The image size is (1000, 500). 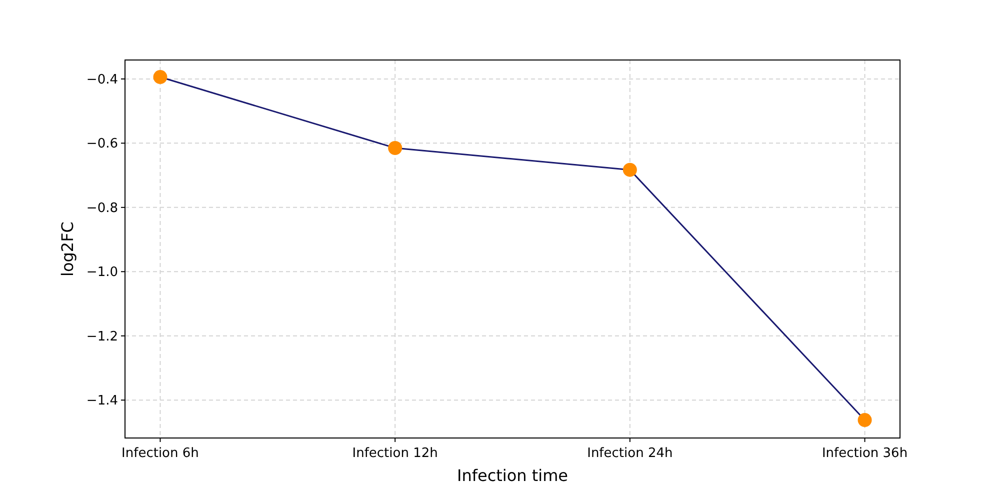 I want to click on y-tick-label: −1.4, so click(x=102, y=401).